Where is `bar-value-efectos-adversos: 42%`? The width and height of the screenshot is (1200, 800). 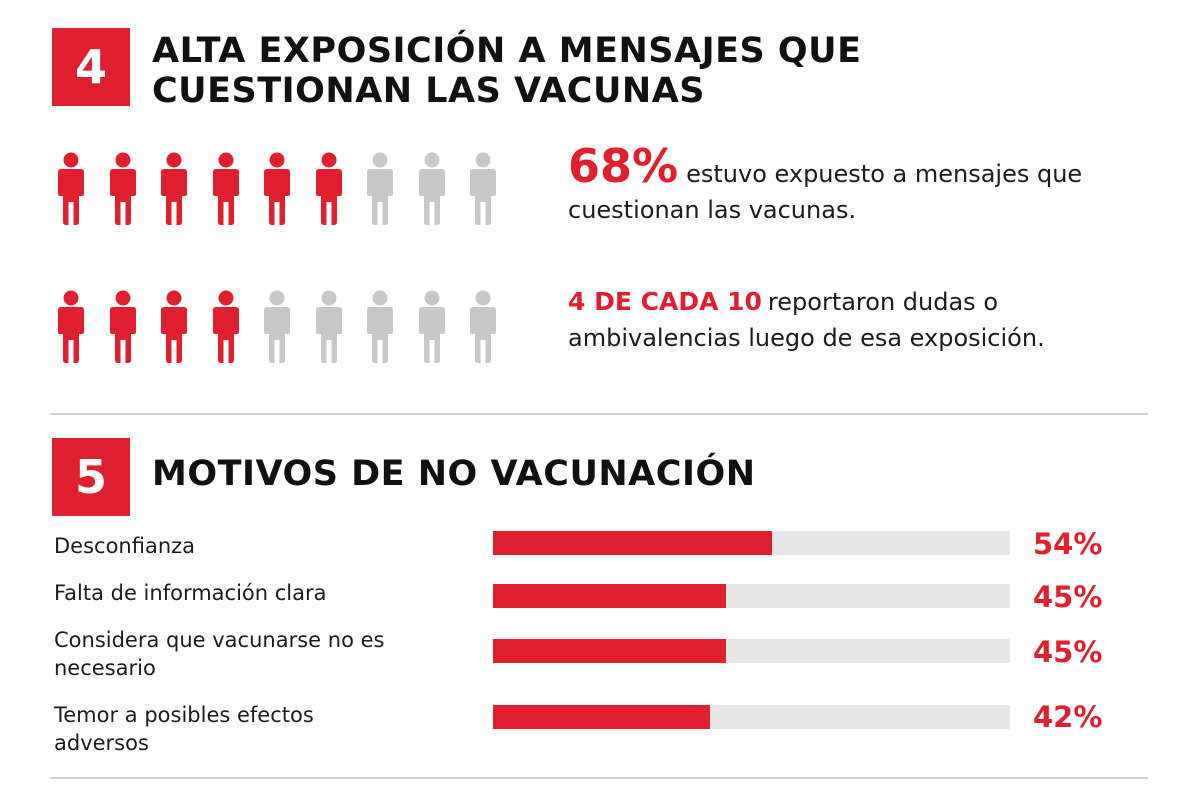
bar-value-efectos-adversos: 42% is located at coordinates (1068, 717).